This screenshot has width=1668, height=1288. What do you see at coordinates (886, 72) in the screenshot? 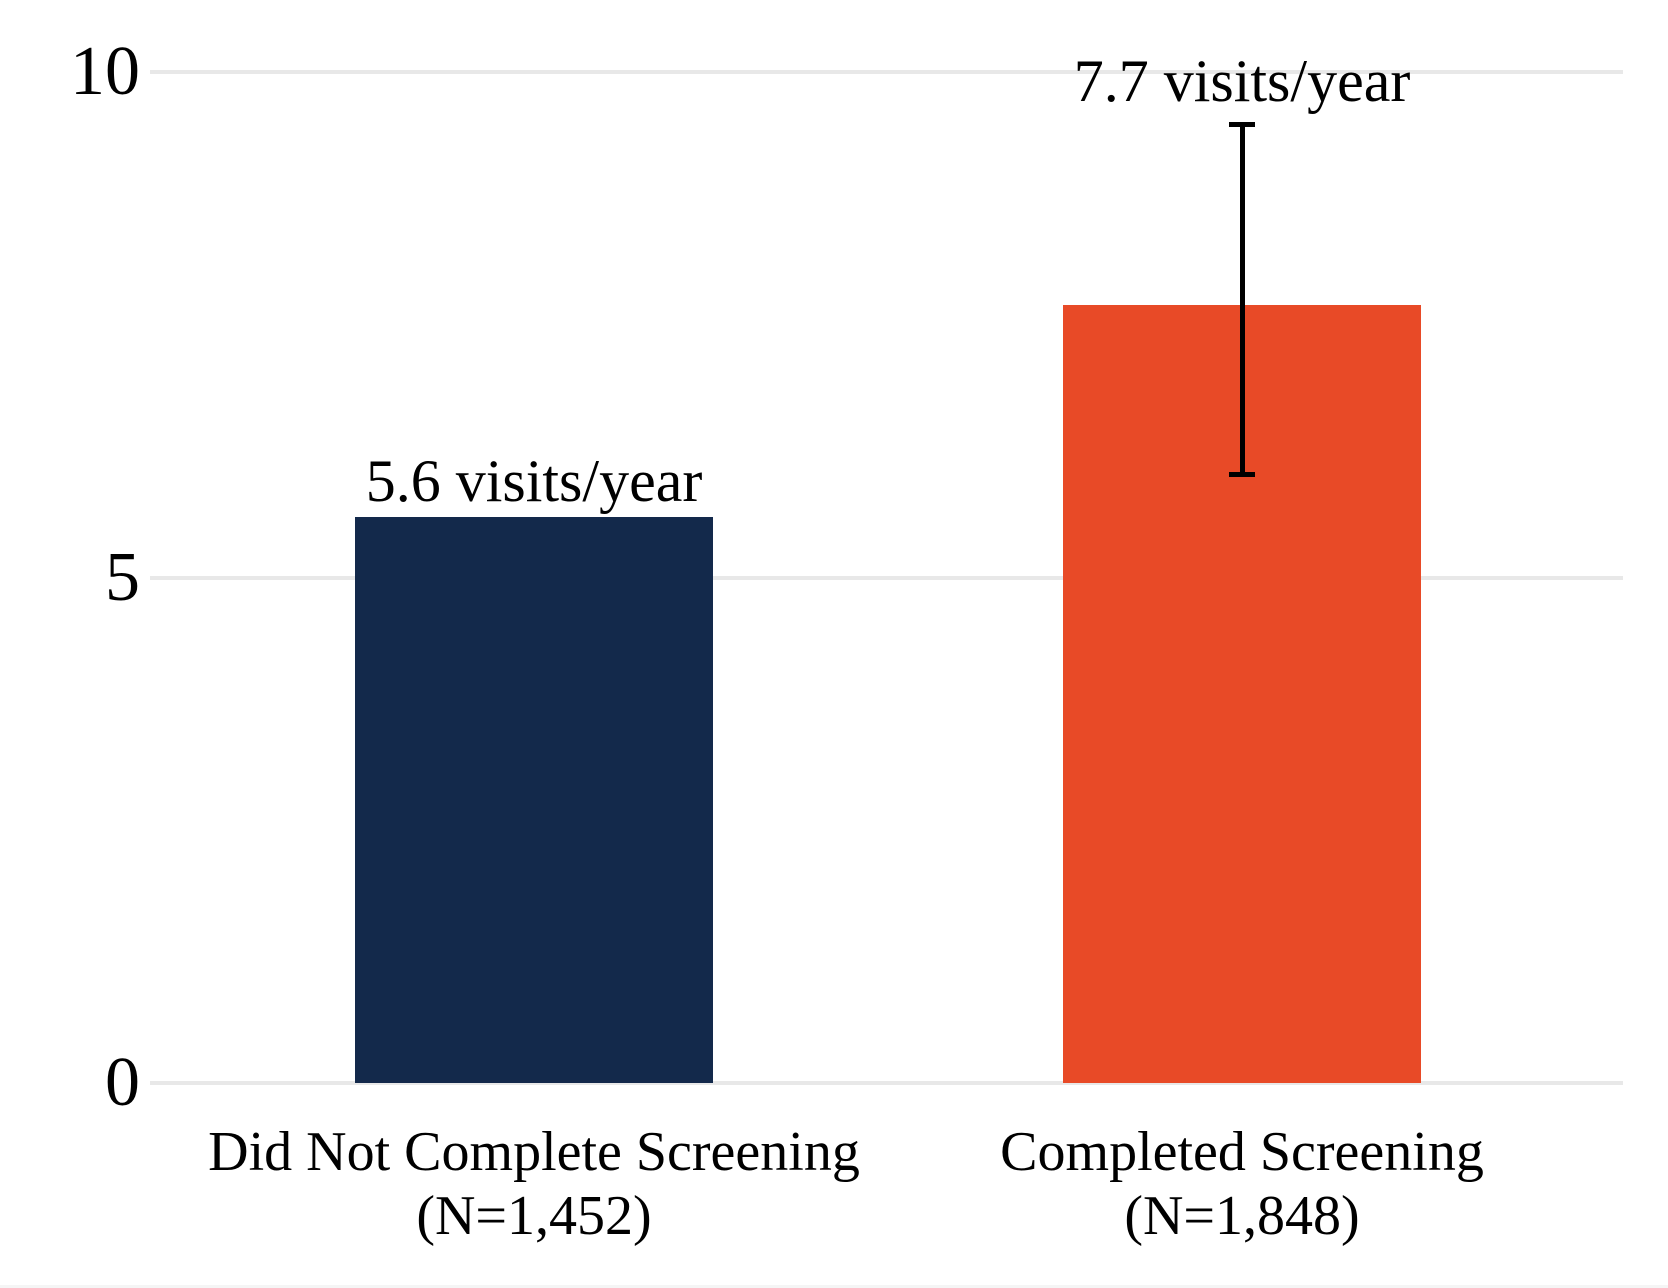
I see `gridline-y10` at bounding box center [886, 72].